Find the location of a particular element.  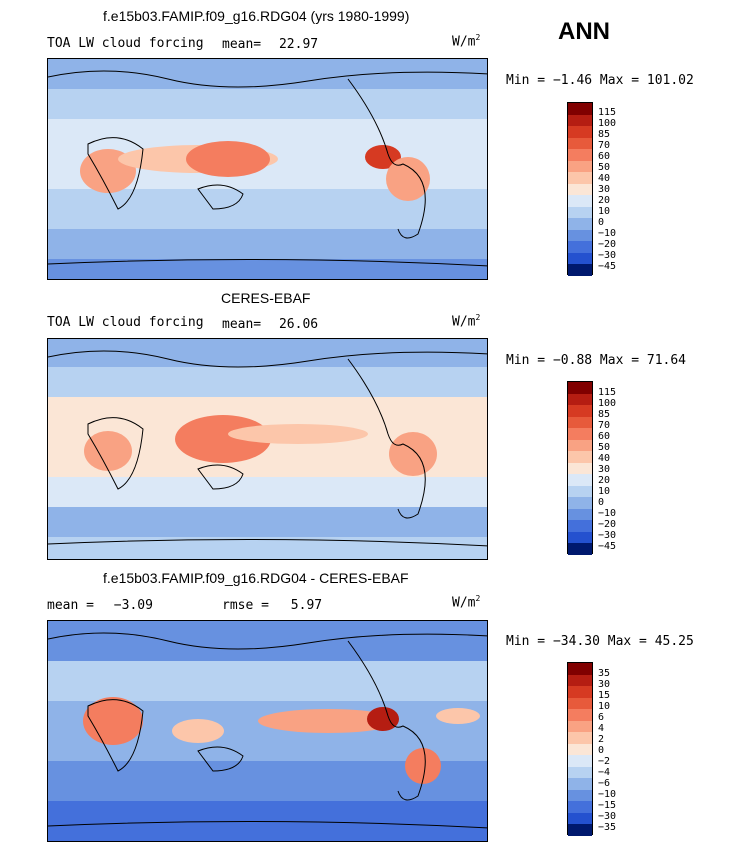

panel2-units-text: W/m is located at coordinates (464, 322).